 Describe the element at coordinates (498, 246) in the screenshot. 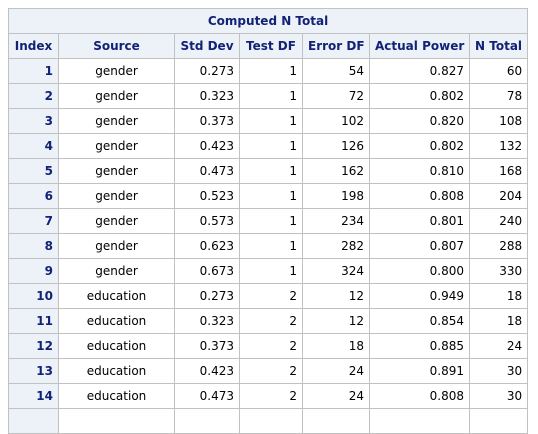

I see `n-total-cell: 288` at that location.